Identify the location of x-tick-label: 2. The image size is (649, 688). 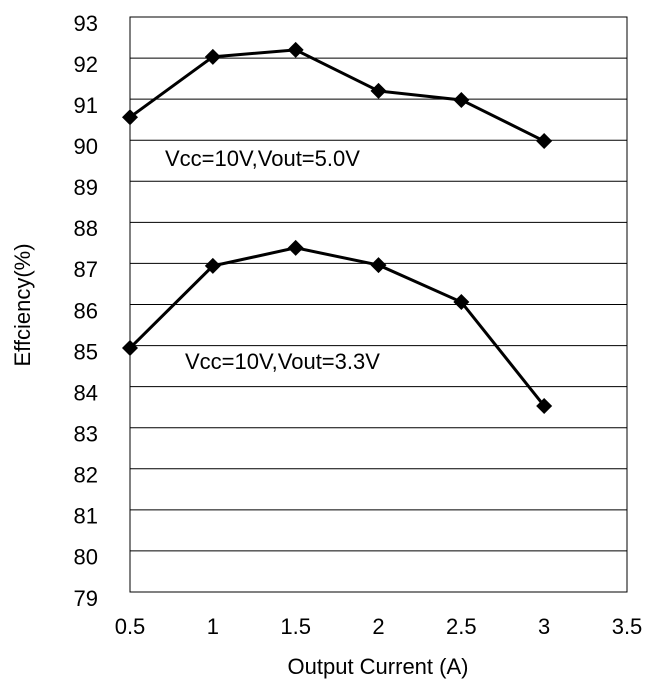
(378, 626).